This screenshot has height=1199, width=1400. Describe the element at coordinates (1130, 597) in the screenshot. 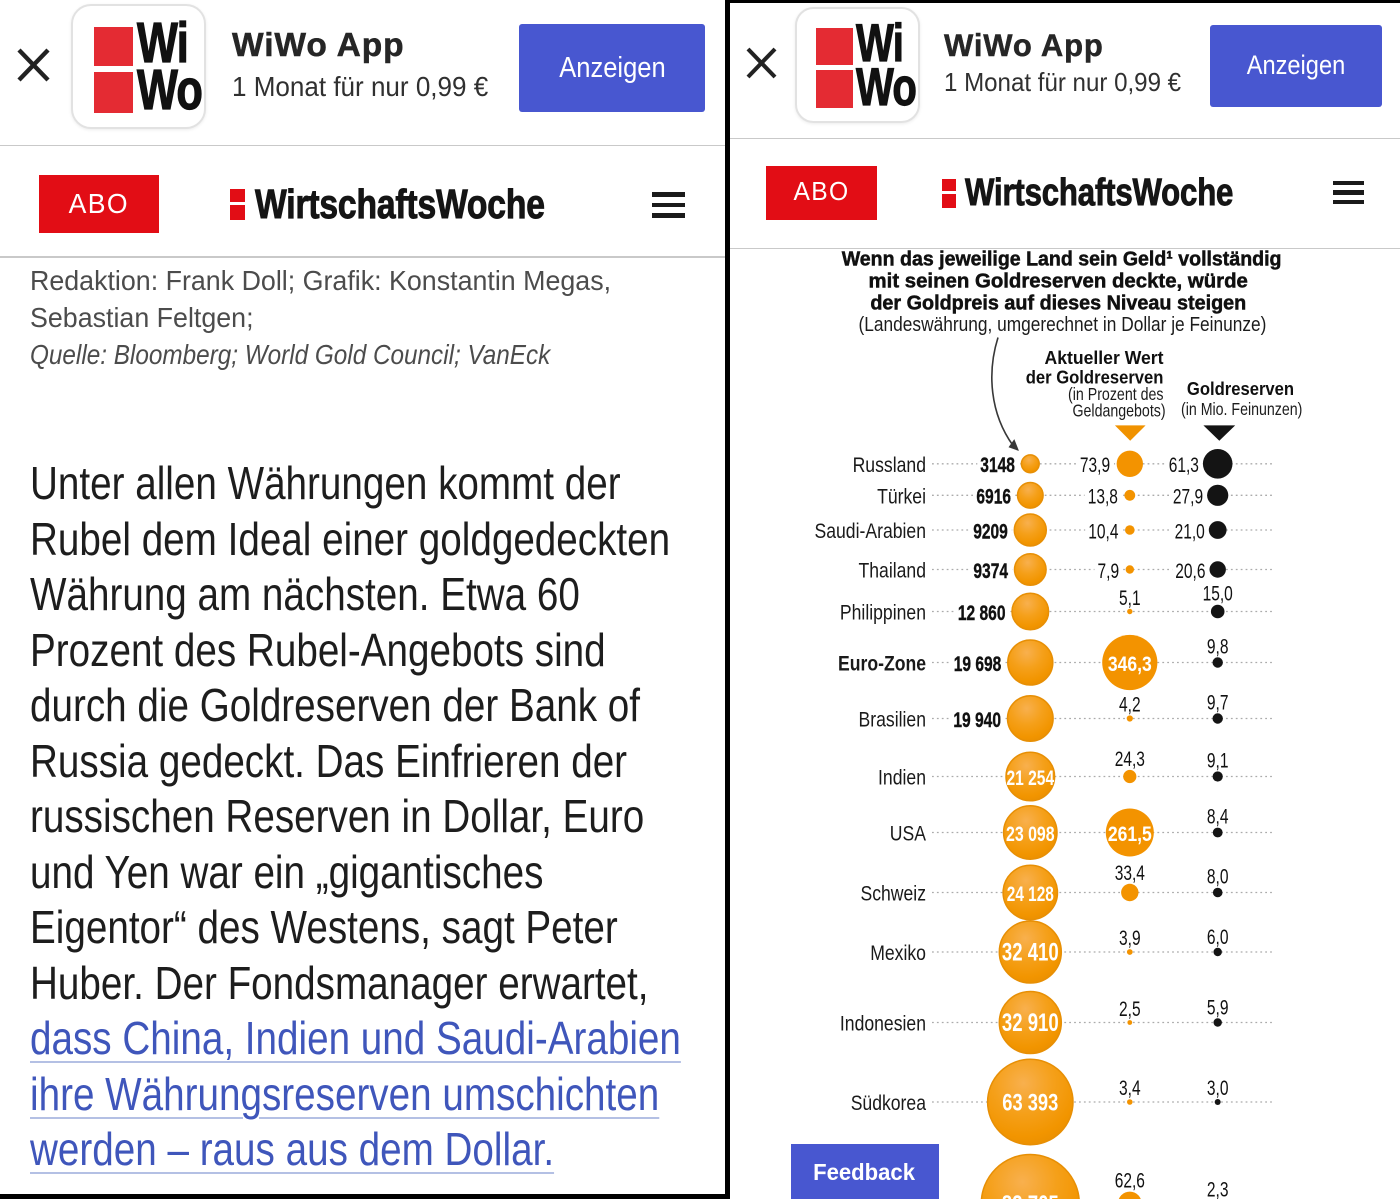

I see `svg-text: 5,1` at that location.